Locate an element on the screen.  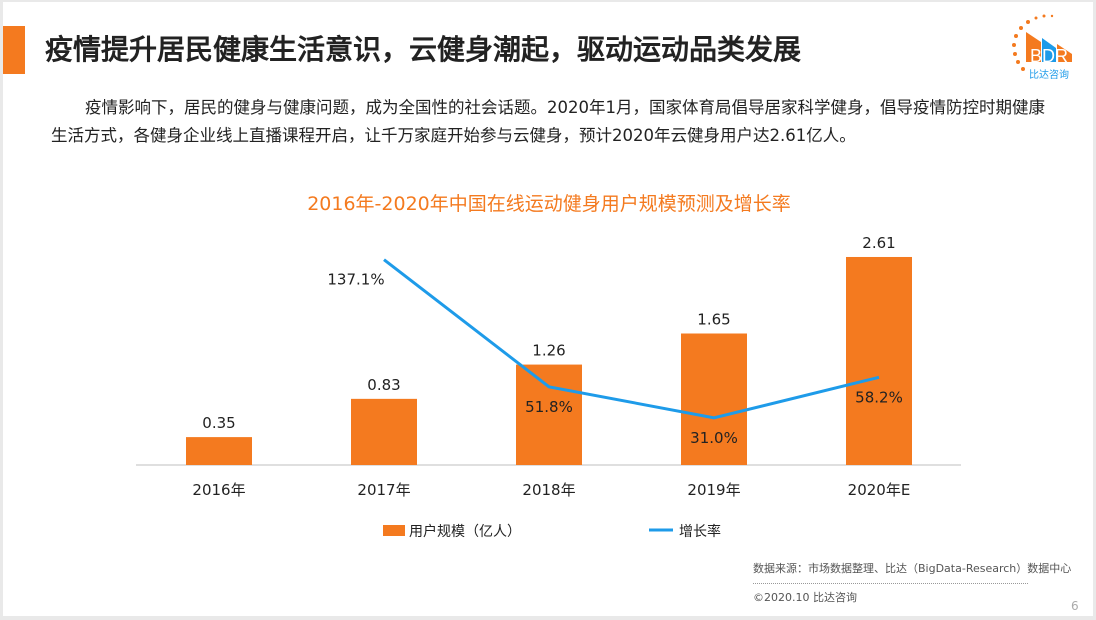
copyright: ©2020.10 比达咨询 is located at coordinates (805, 597).